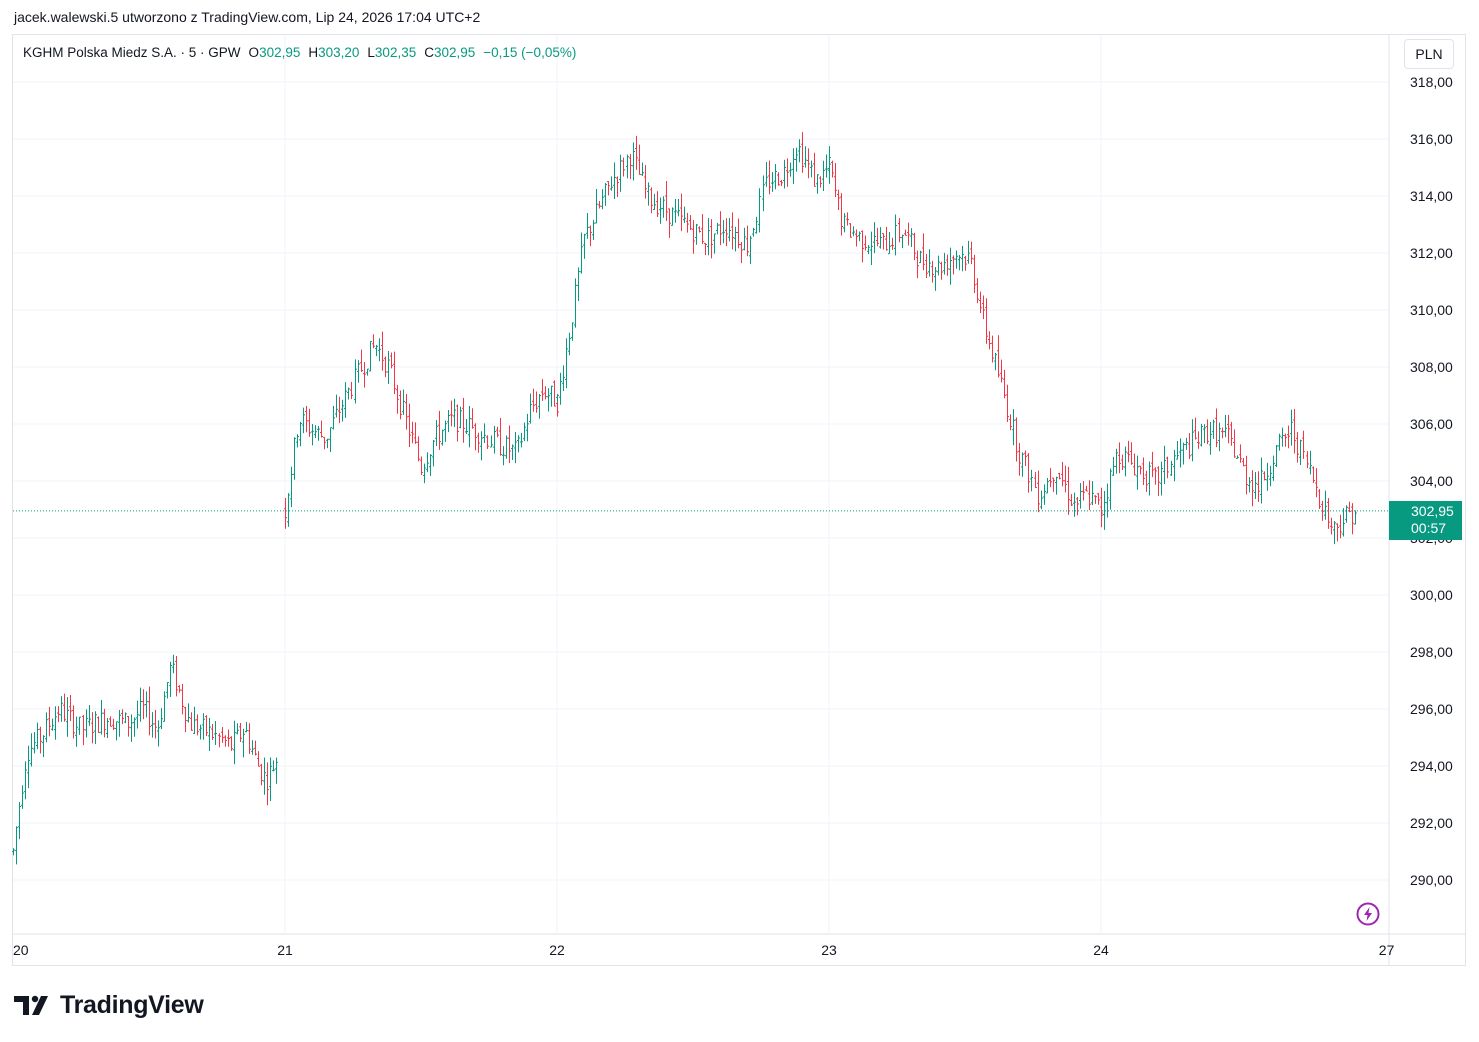  Describe the element at coordinates (132, 52) in the screenshot. I see `symbol-name: KGHM Polska Miedz S.A. · 5 · GPW` at that location.